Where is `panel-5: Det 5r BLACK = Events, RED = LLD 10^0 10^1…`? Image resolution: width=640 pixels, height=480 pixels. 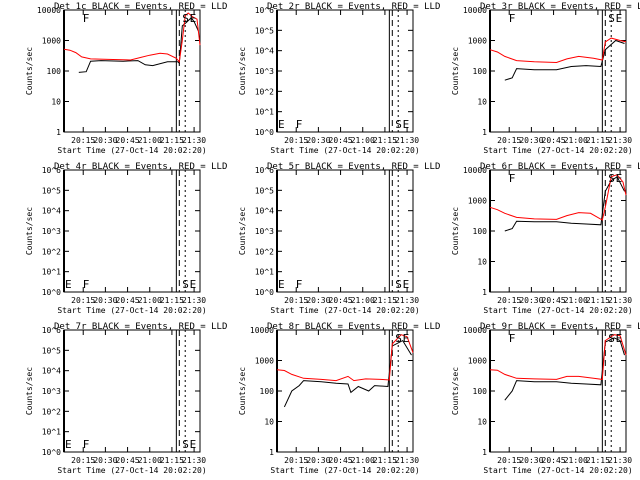 panel-5: Det 5r BLACK = Events, RED = LLD 10^0 10^1… is located at coordinates (339, 238).